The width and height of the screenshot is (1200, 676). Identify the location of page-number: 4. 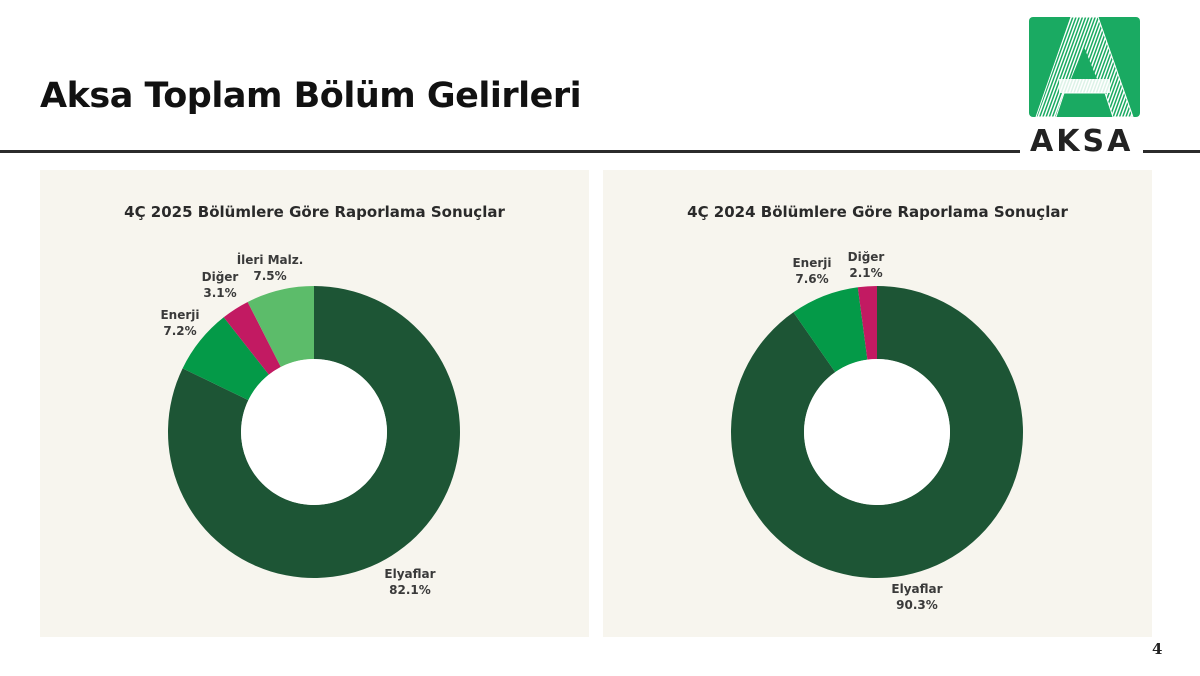
(1157, 649).